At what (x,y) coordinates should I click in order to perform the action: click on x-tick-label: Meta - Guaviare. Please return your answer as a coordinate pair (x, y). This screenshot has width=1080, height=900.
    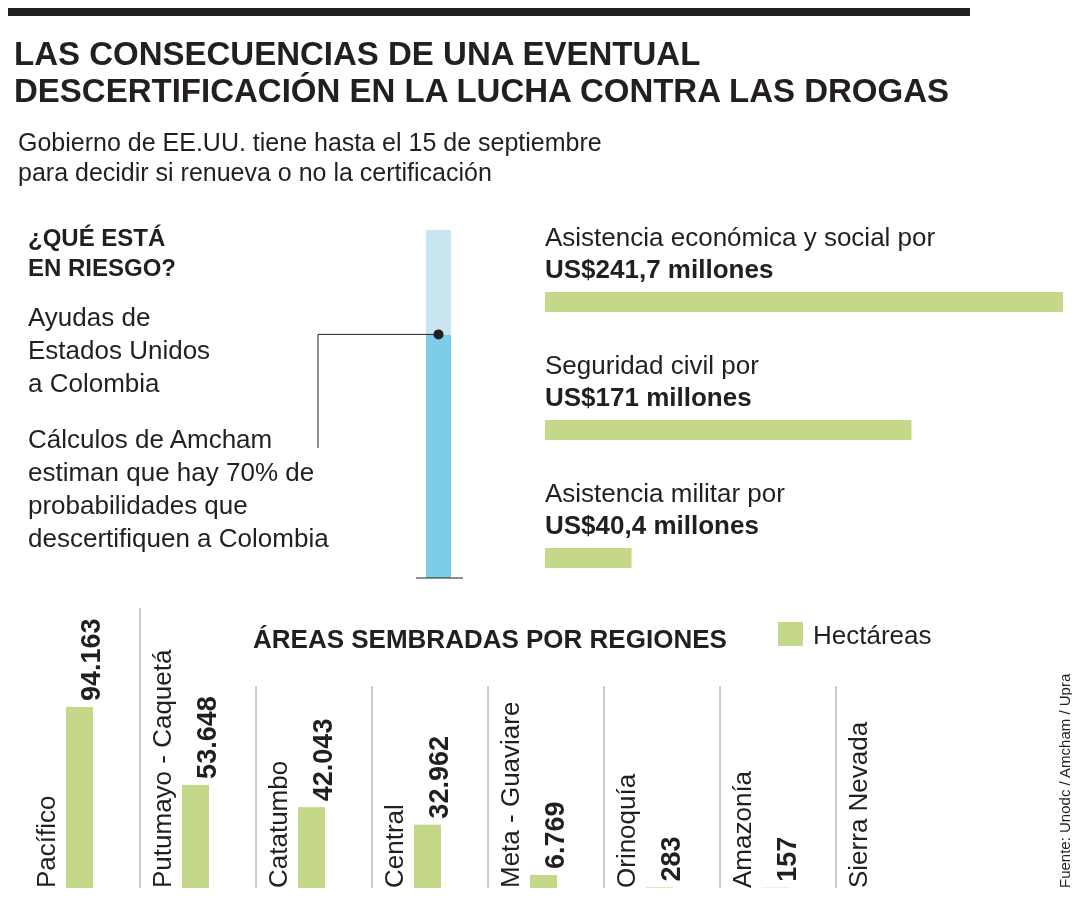
    Looking at the image, I should click on (510, 794).